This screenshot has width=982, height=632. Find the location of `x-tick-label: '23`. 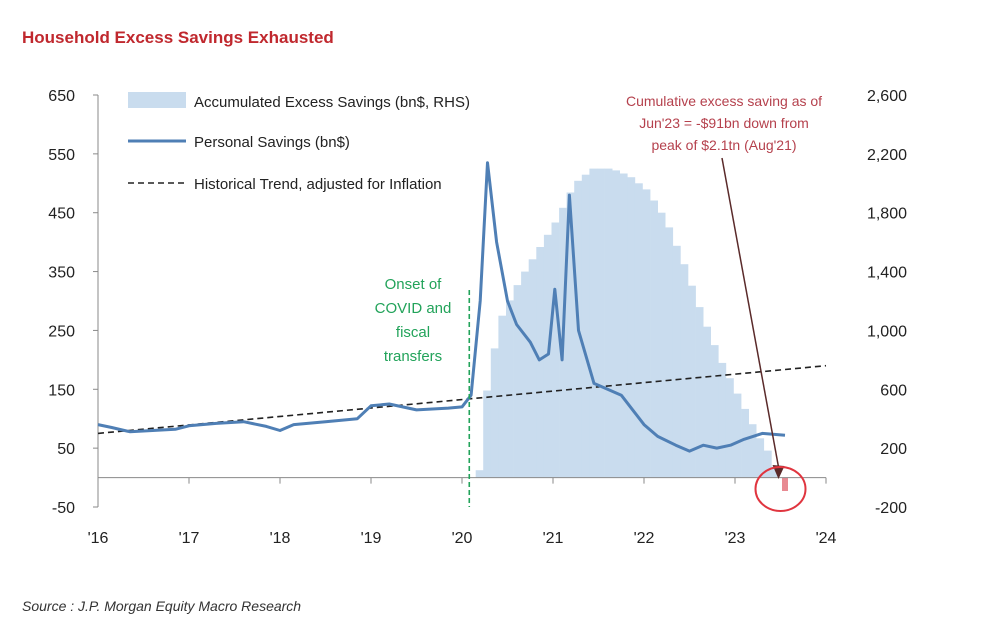

x-tick-label: '23 is located at coordinates (735, 538).